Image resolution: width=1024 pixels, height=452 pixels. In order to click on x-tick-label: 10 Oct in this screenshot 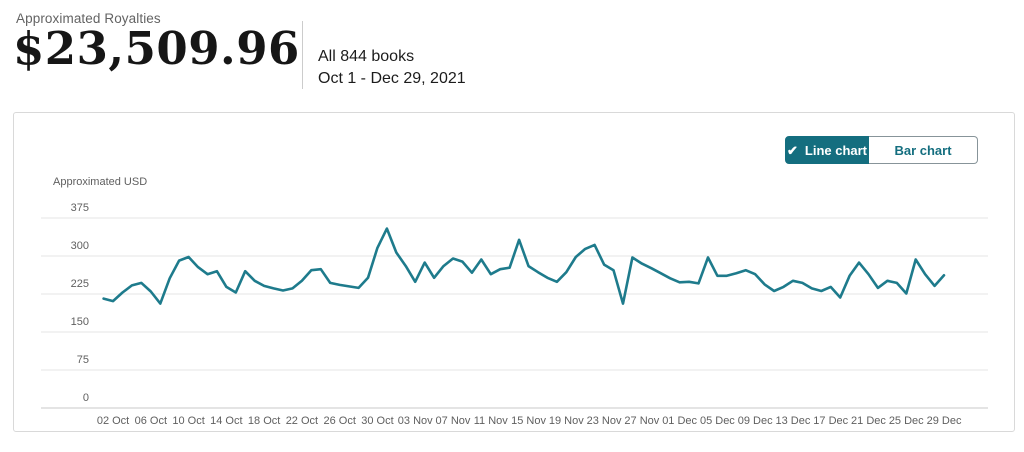, I will do `click(188, 421)`.